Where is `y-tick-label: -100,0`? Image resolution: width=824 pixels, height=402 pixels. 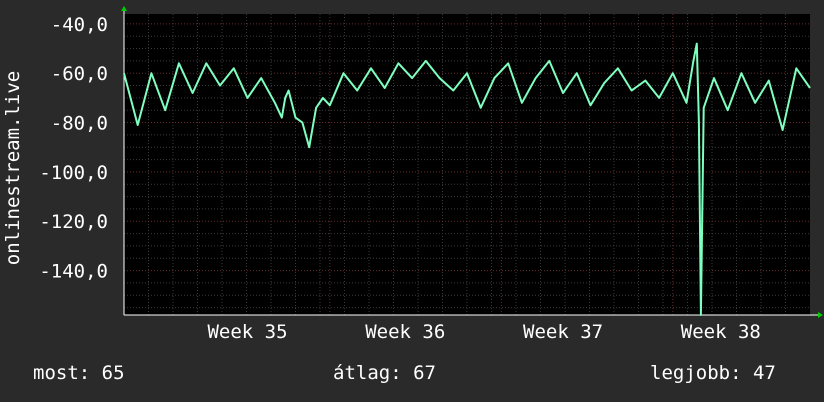
y-tick-label: -100,0 is located at coordinates (73, 173).